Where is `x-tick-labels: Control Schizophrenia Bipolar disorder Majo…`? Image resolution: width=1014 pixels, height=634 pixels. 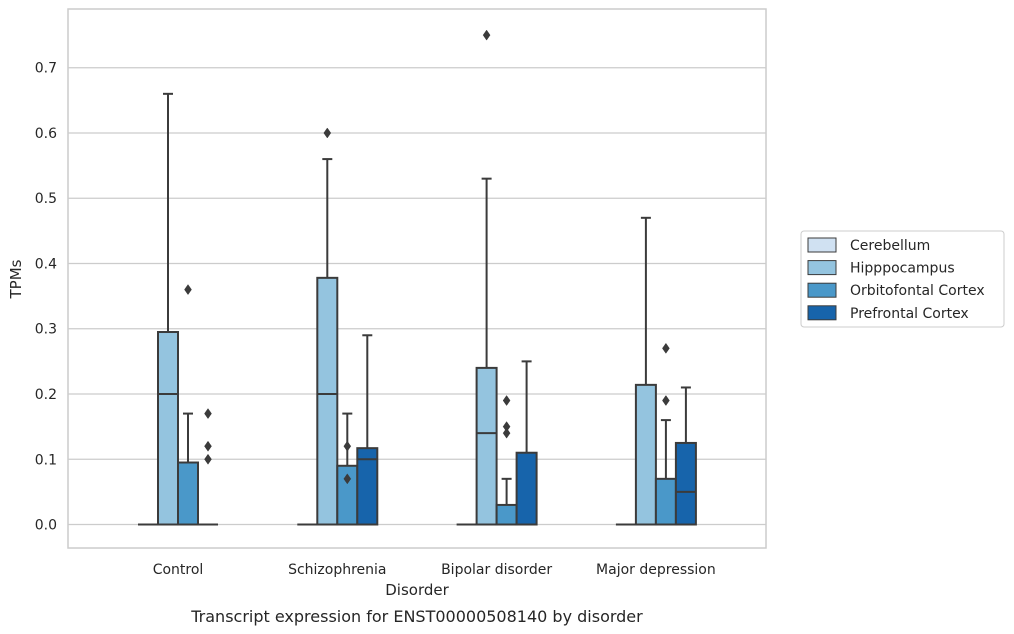 x-tick-labels: Control Schizophrenia Bipolar disorder Majo… is located at coordinates (434, 570).